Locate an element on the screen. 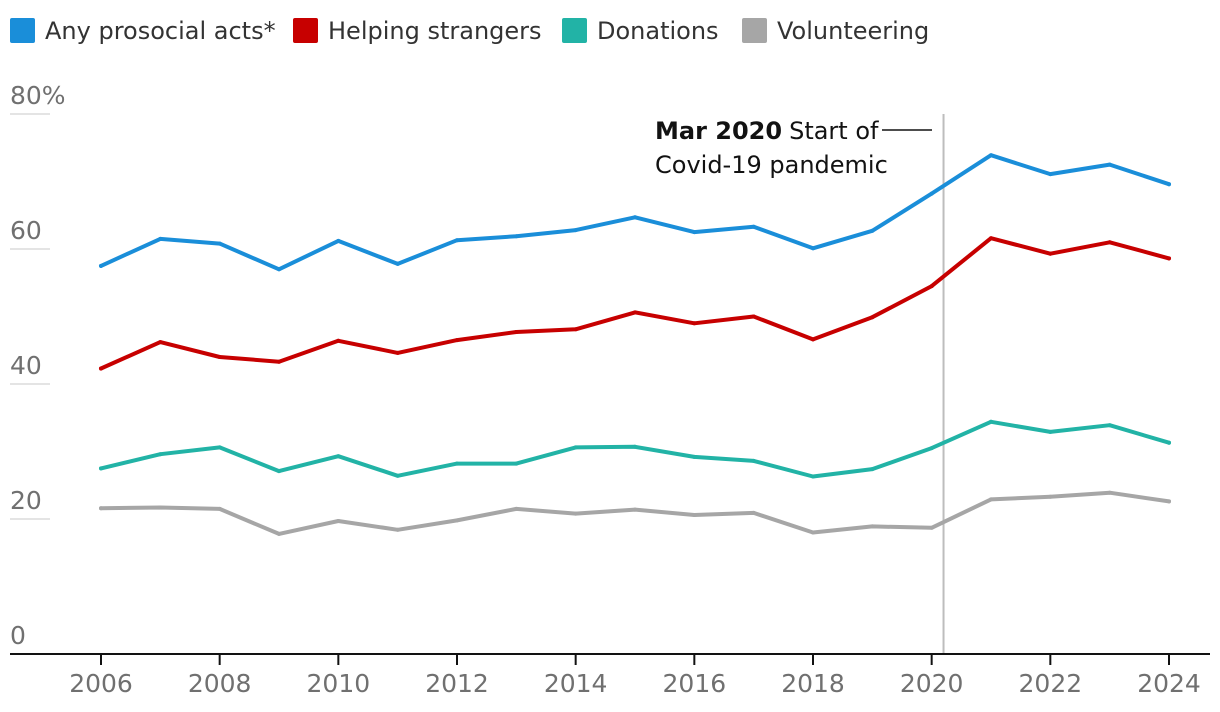 Image resolution: width=1220 pixels, height=712 pixels. x-tick-label: 2006 is located at coordinates (101, 683).